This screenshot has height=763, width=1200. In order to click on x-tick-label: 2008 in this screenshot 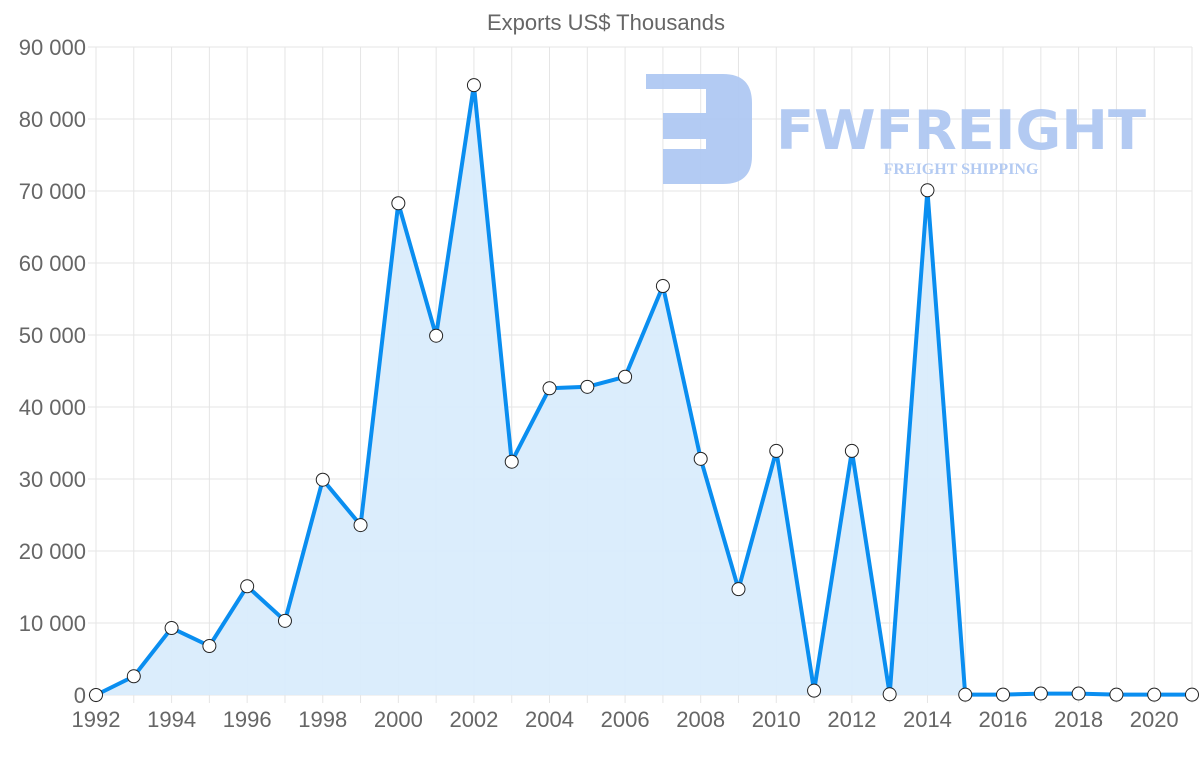, I will do `click(700, 719)`.